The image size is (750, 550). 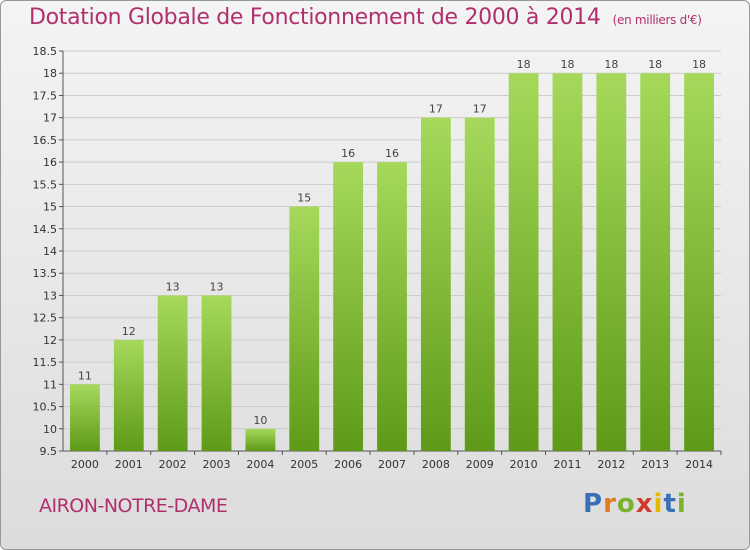 I want to click on y-tick-label: 16.5, so click(x=45, y=140).